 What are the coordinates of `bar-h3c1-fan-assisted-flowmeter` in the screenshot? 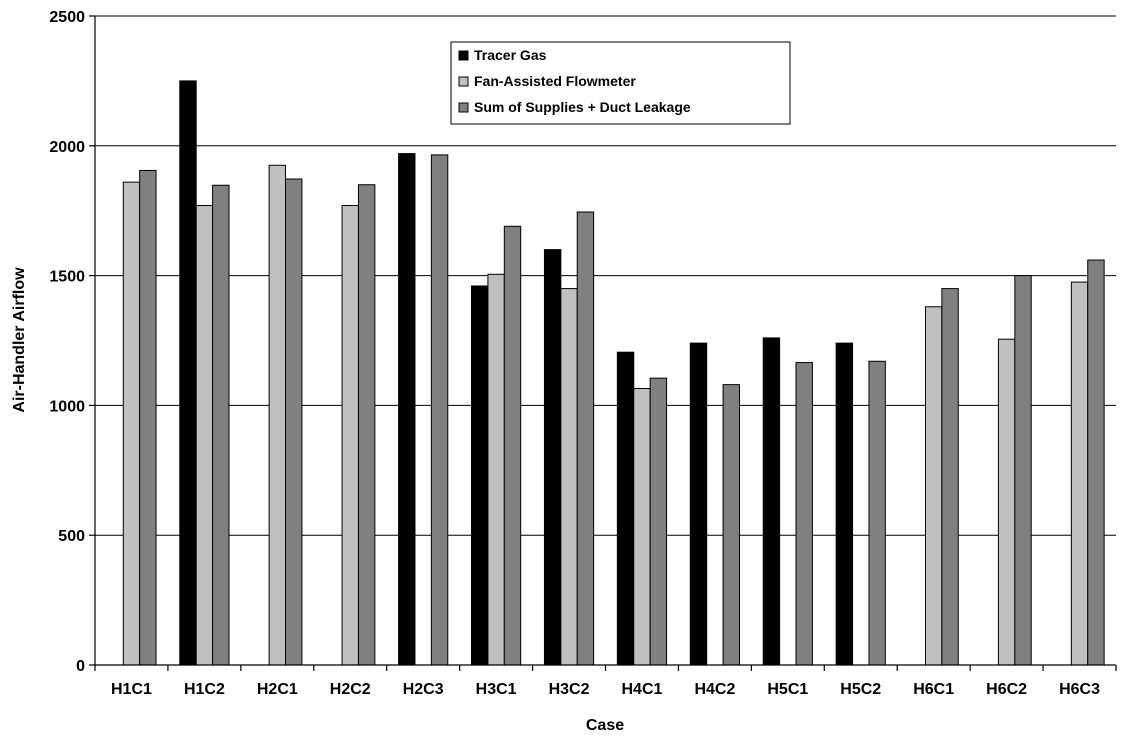 It's located at (496, 469).